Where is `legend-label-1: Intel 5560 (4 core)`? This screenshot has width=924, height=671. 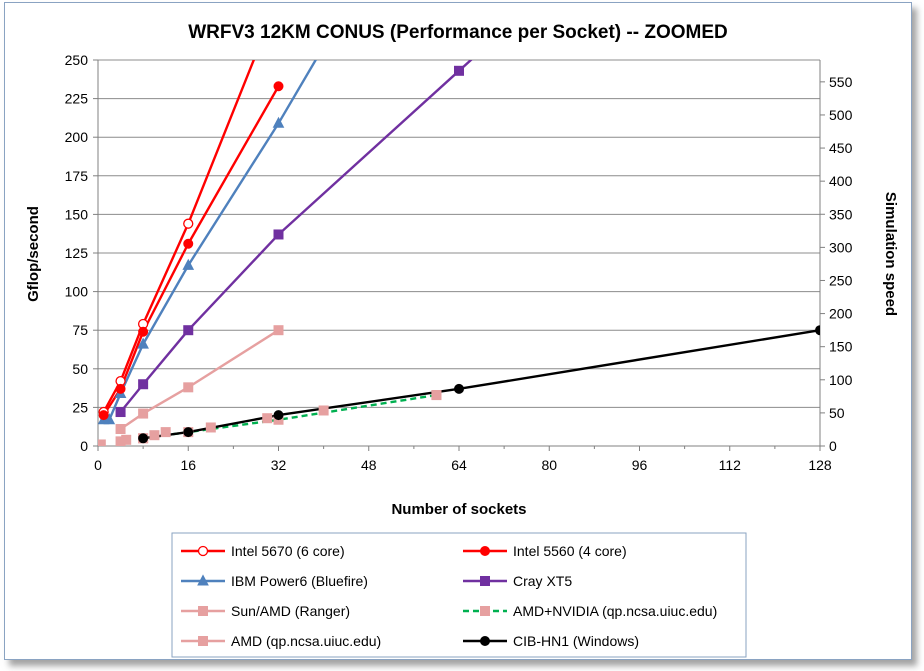
legend-label-1: Intel 5560 (4 core) is located at coordinates (570, 551).